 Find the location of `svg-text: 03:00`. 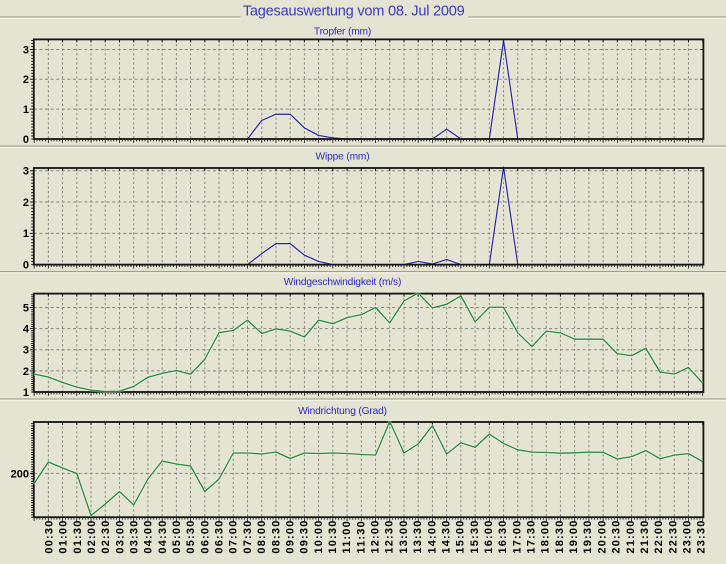

svg-text: 03:00 is located at coordinates (120, 536).